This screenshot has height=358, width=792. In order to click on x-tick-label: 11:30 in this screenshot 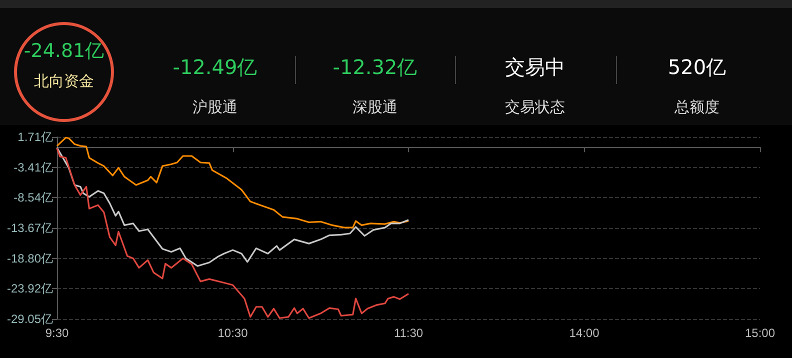, I will do `click(409, 333)`.